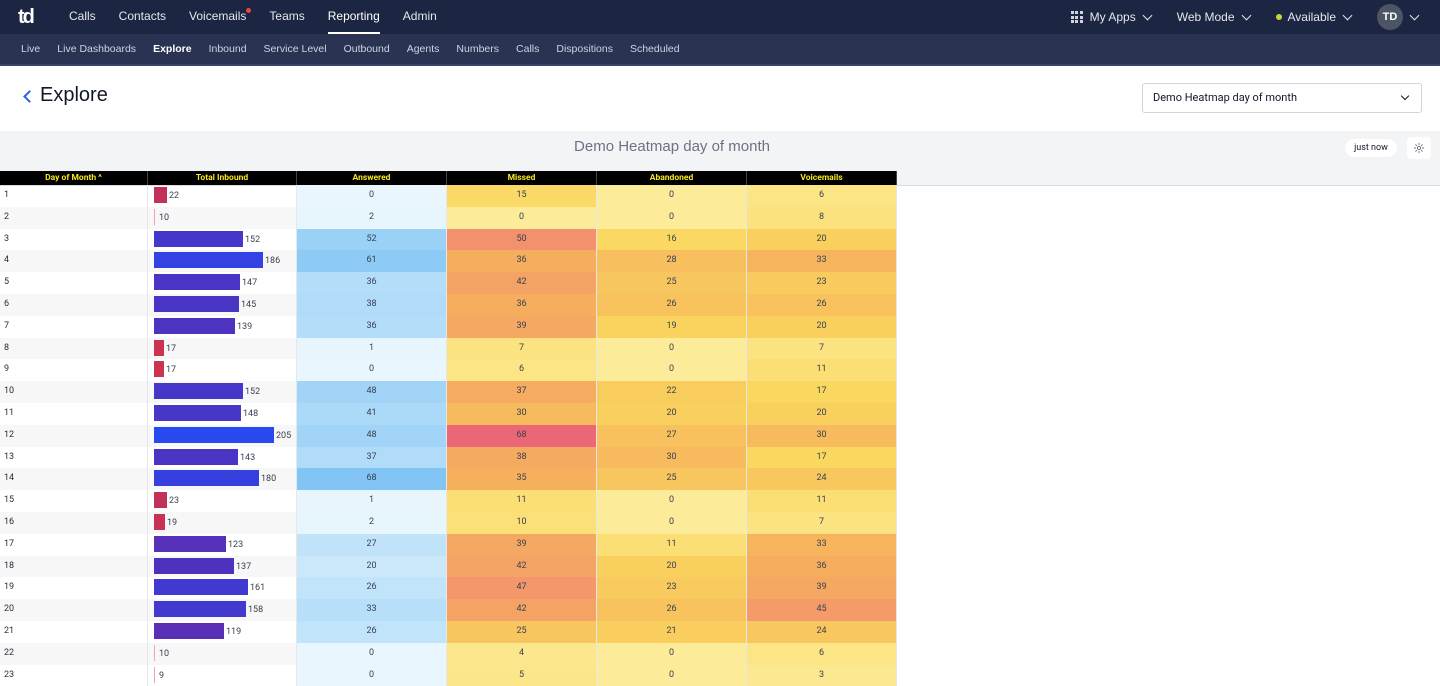 The image size is (1440, 686). I want to click on total-inbound-cell: 23, so click(222, 501).